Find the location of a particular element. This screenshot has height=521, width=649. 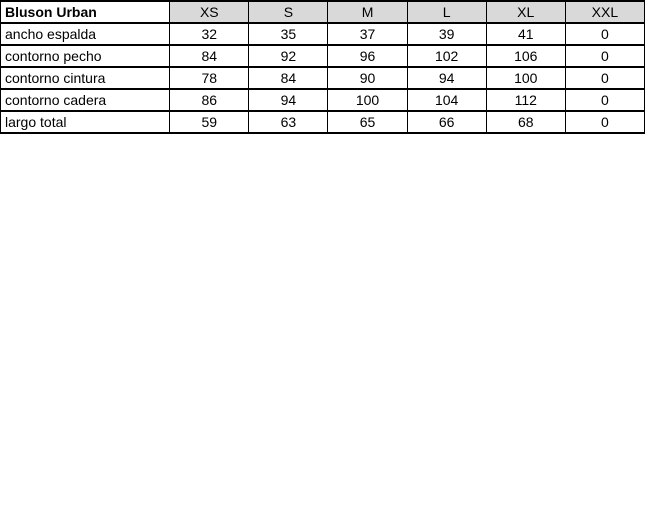

measurement-value-cell: 92 is located at coordinates (288, 56).